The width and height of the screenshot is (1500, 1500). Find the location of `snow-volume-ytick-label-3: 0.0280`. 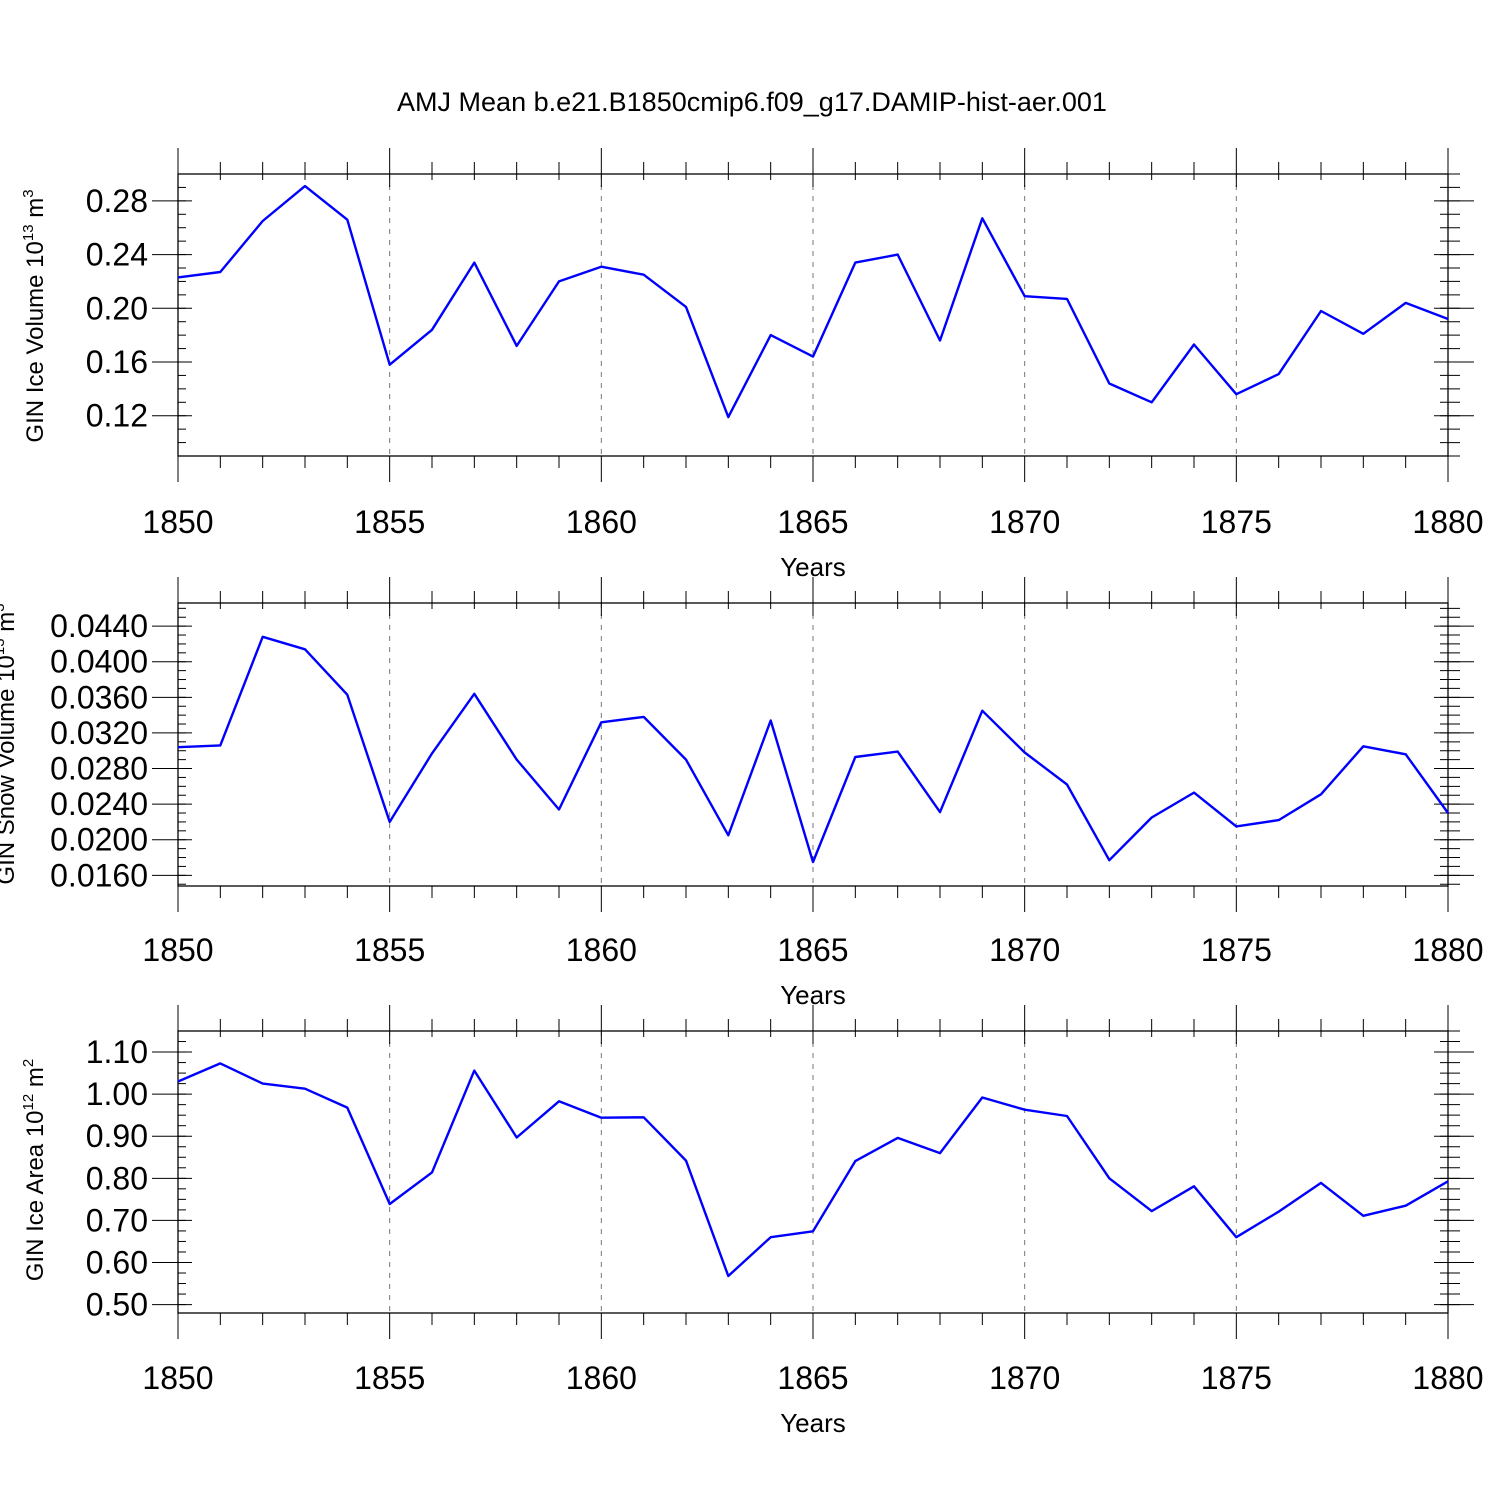

snow-volume-ytick-label-3: 0.0280 is located at coordinates (99, 769).